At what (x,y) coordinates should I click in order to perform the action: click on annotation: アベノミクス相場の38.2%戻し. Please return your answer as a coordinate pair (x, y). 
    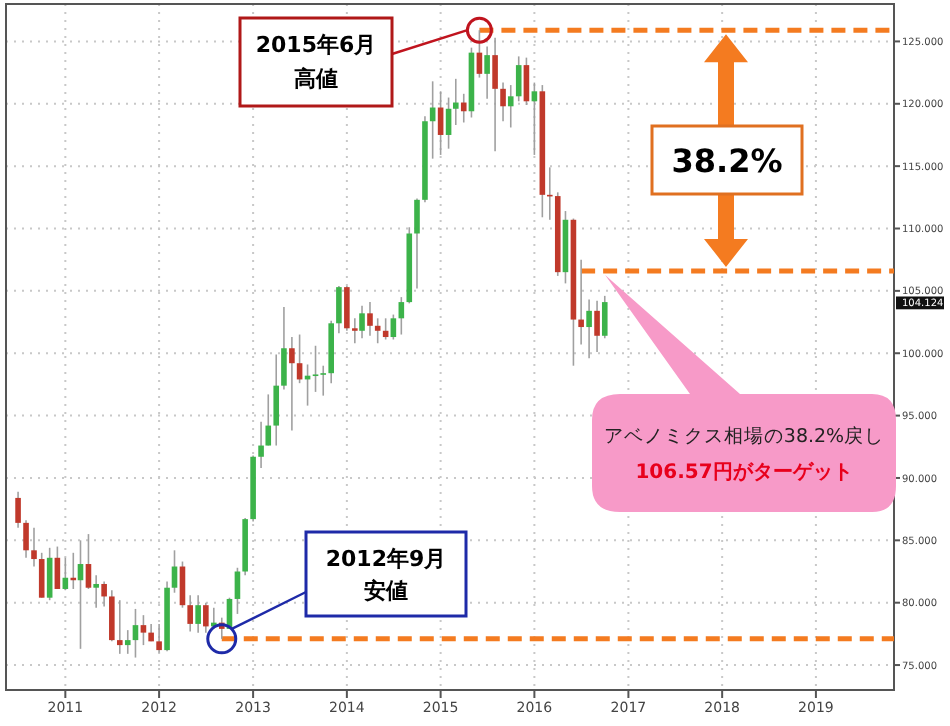
    Looking at the image, I should click on (744, 436).